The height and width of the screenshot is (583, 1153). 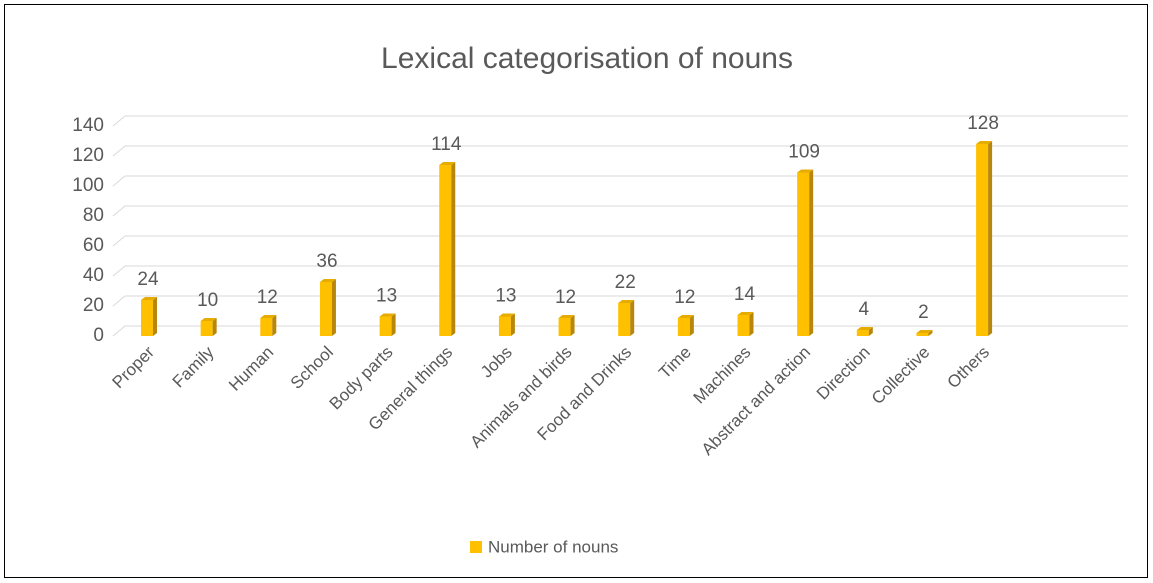 What do you see at coordinates (93, 305) in the screenshot?
I see `y-tick-label: 20` at bounding box center [93, 305].